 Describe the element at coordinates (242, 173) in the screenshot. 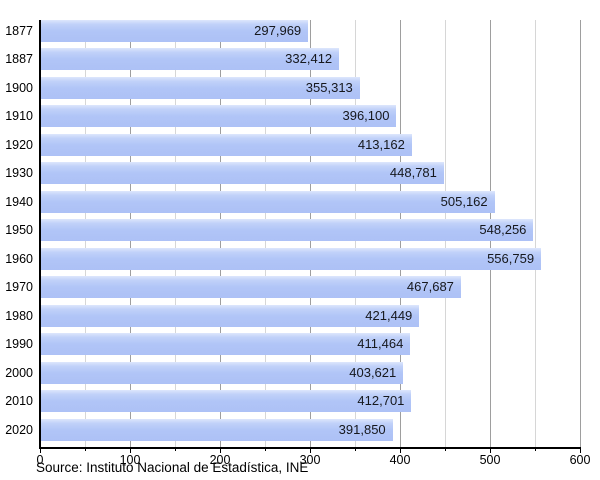

I see `bar-1930: 448,781` at that location.